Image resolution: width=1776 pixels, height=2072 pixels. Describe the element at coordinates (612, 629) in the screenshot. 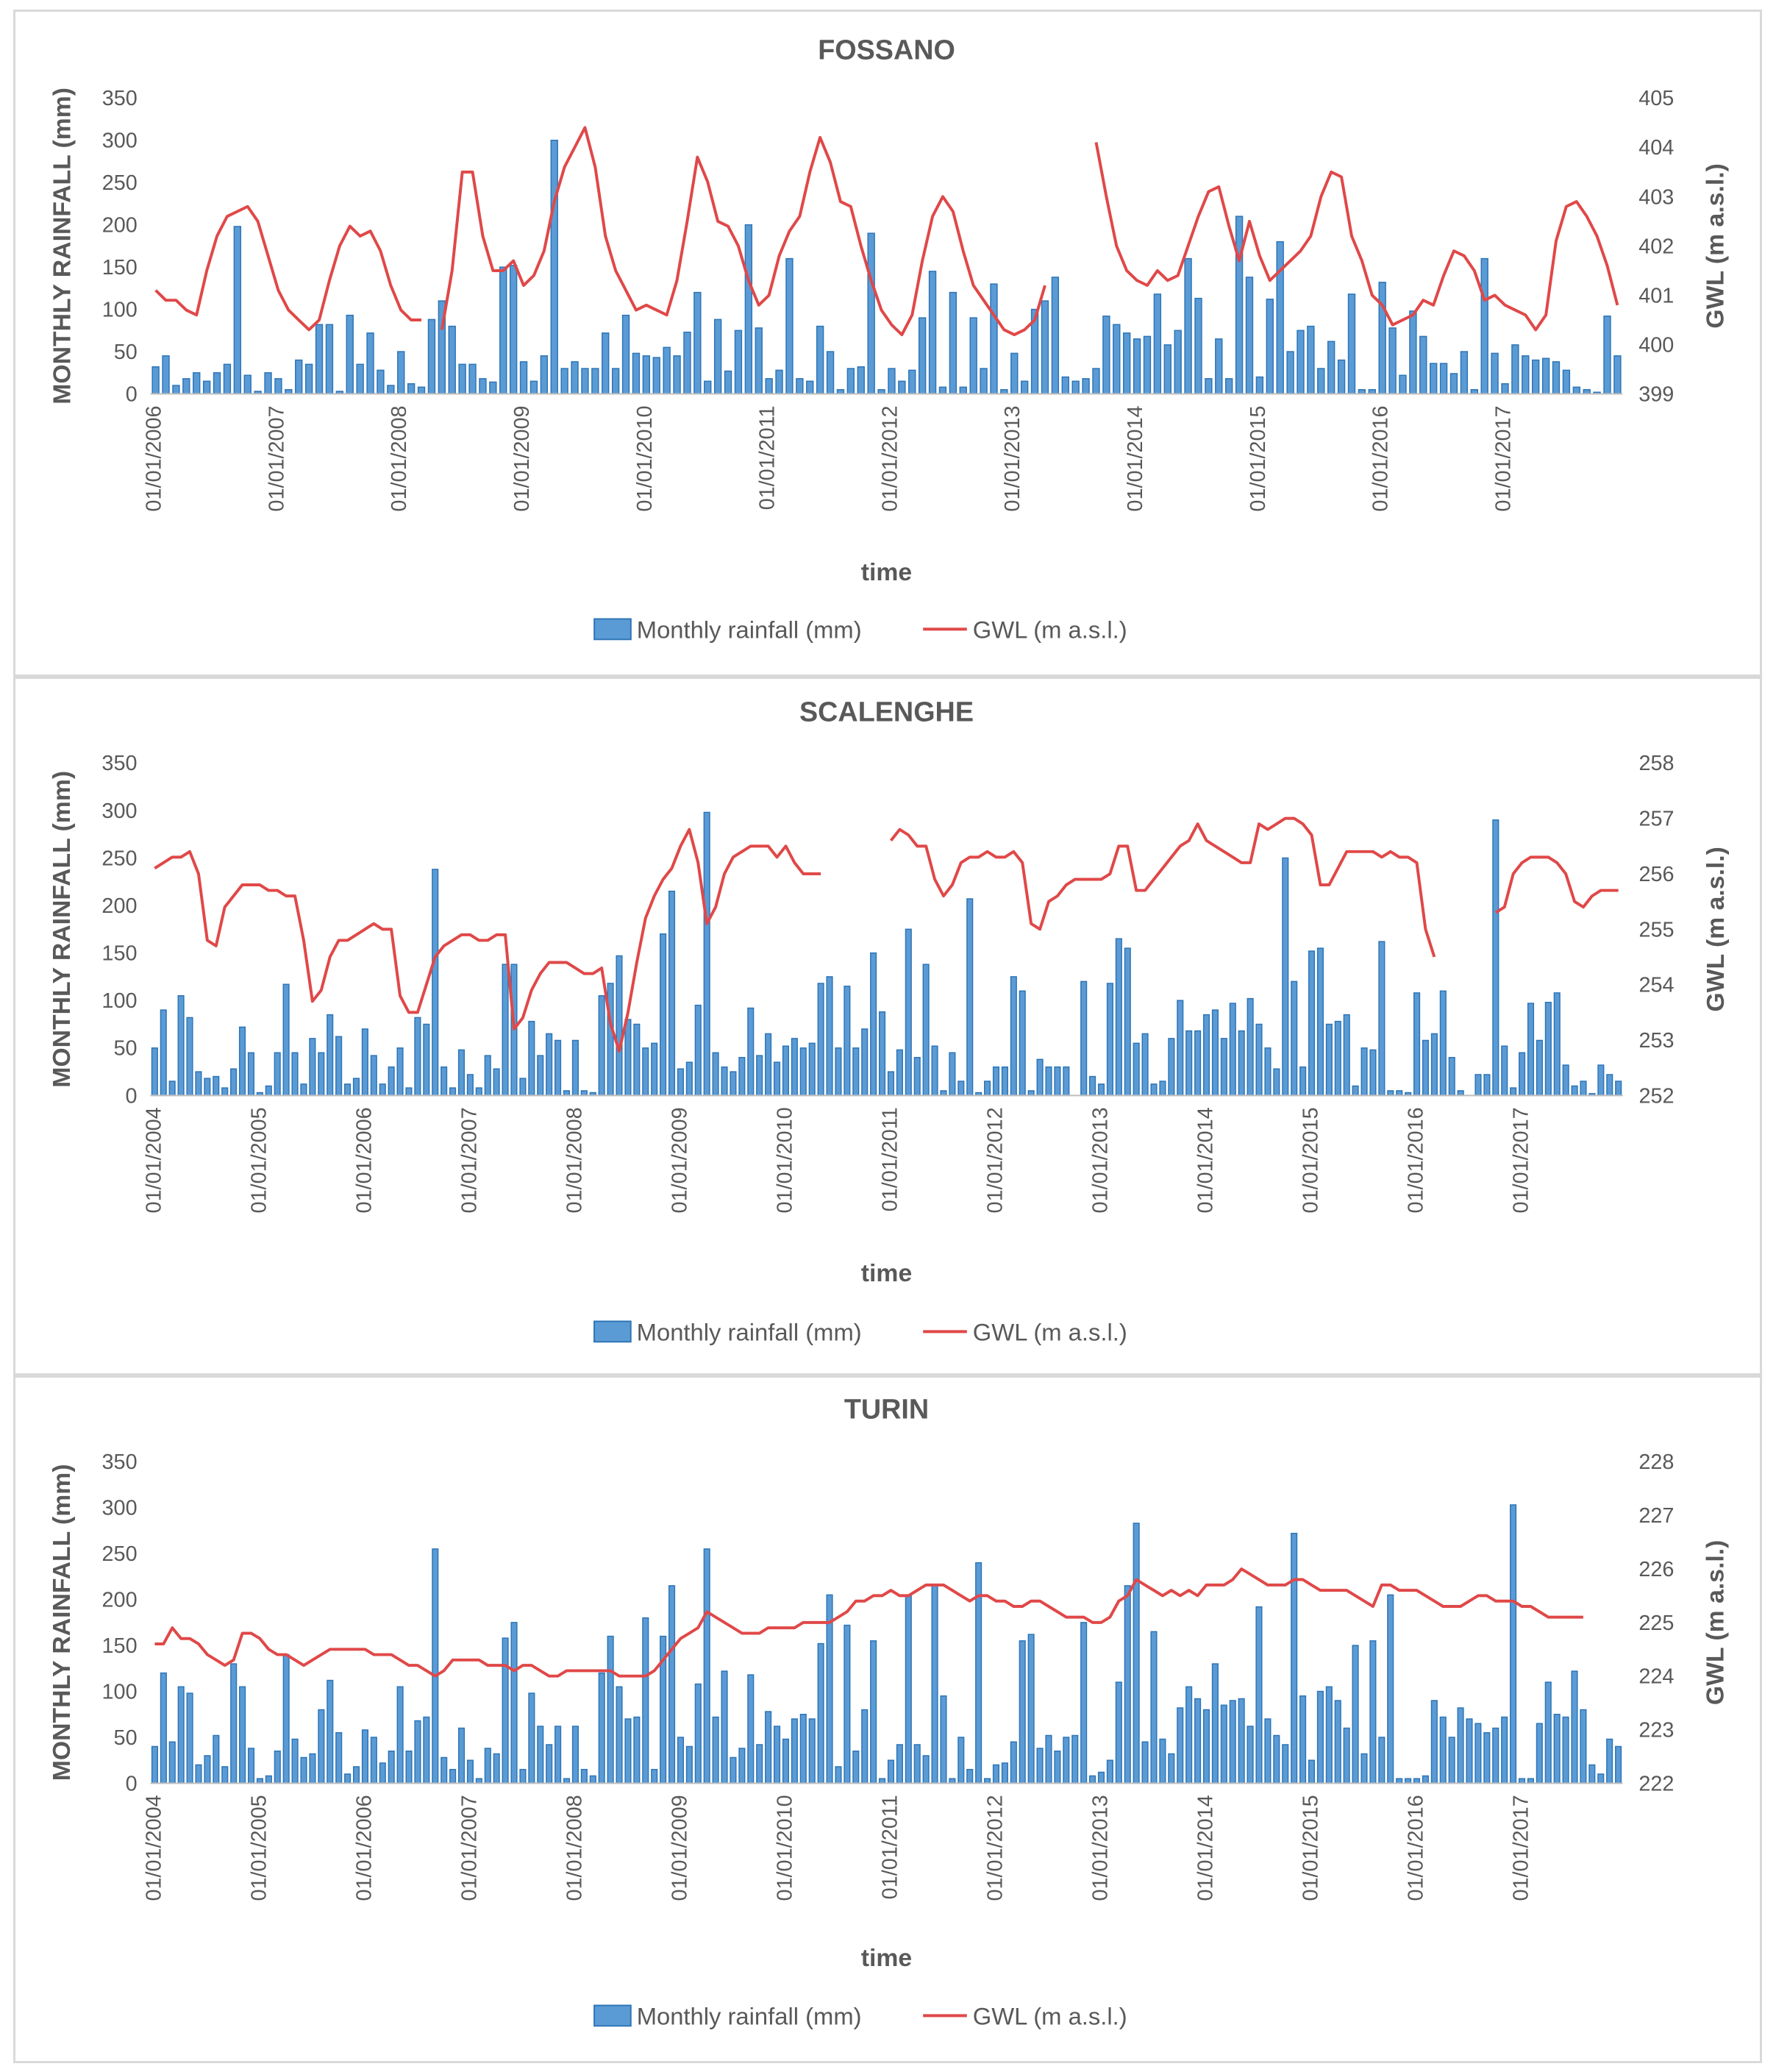

I see `fossano-legend-rainfall-swatch` at that location.